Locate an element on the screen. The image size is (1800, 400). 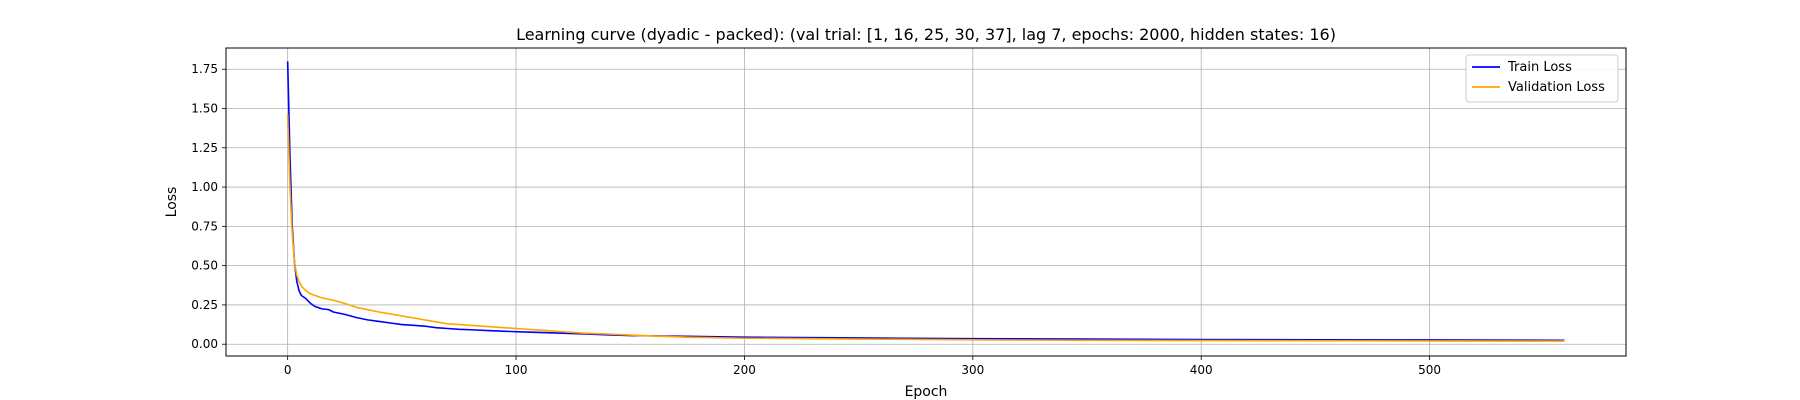
y-tick-label: 1.25 is located at coordinates (204, 148).